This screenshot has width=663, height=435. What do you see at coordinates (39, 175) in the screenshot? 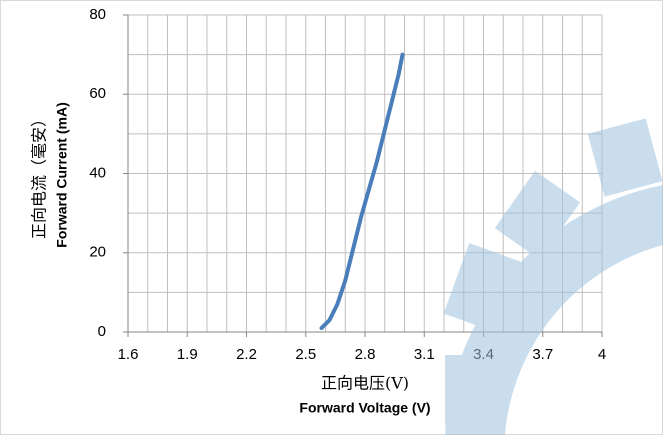
I see `y-axis-label-cn: 正向电流（毫安）` at bounding box center [39, 175].